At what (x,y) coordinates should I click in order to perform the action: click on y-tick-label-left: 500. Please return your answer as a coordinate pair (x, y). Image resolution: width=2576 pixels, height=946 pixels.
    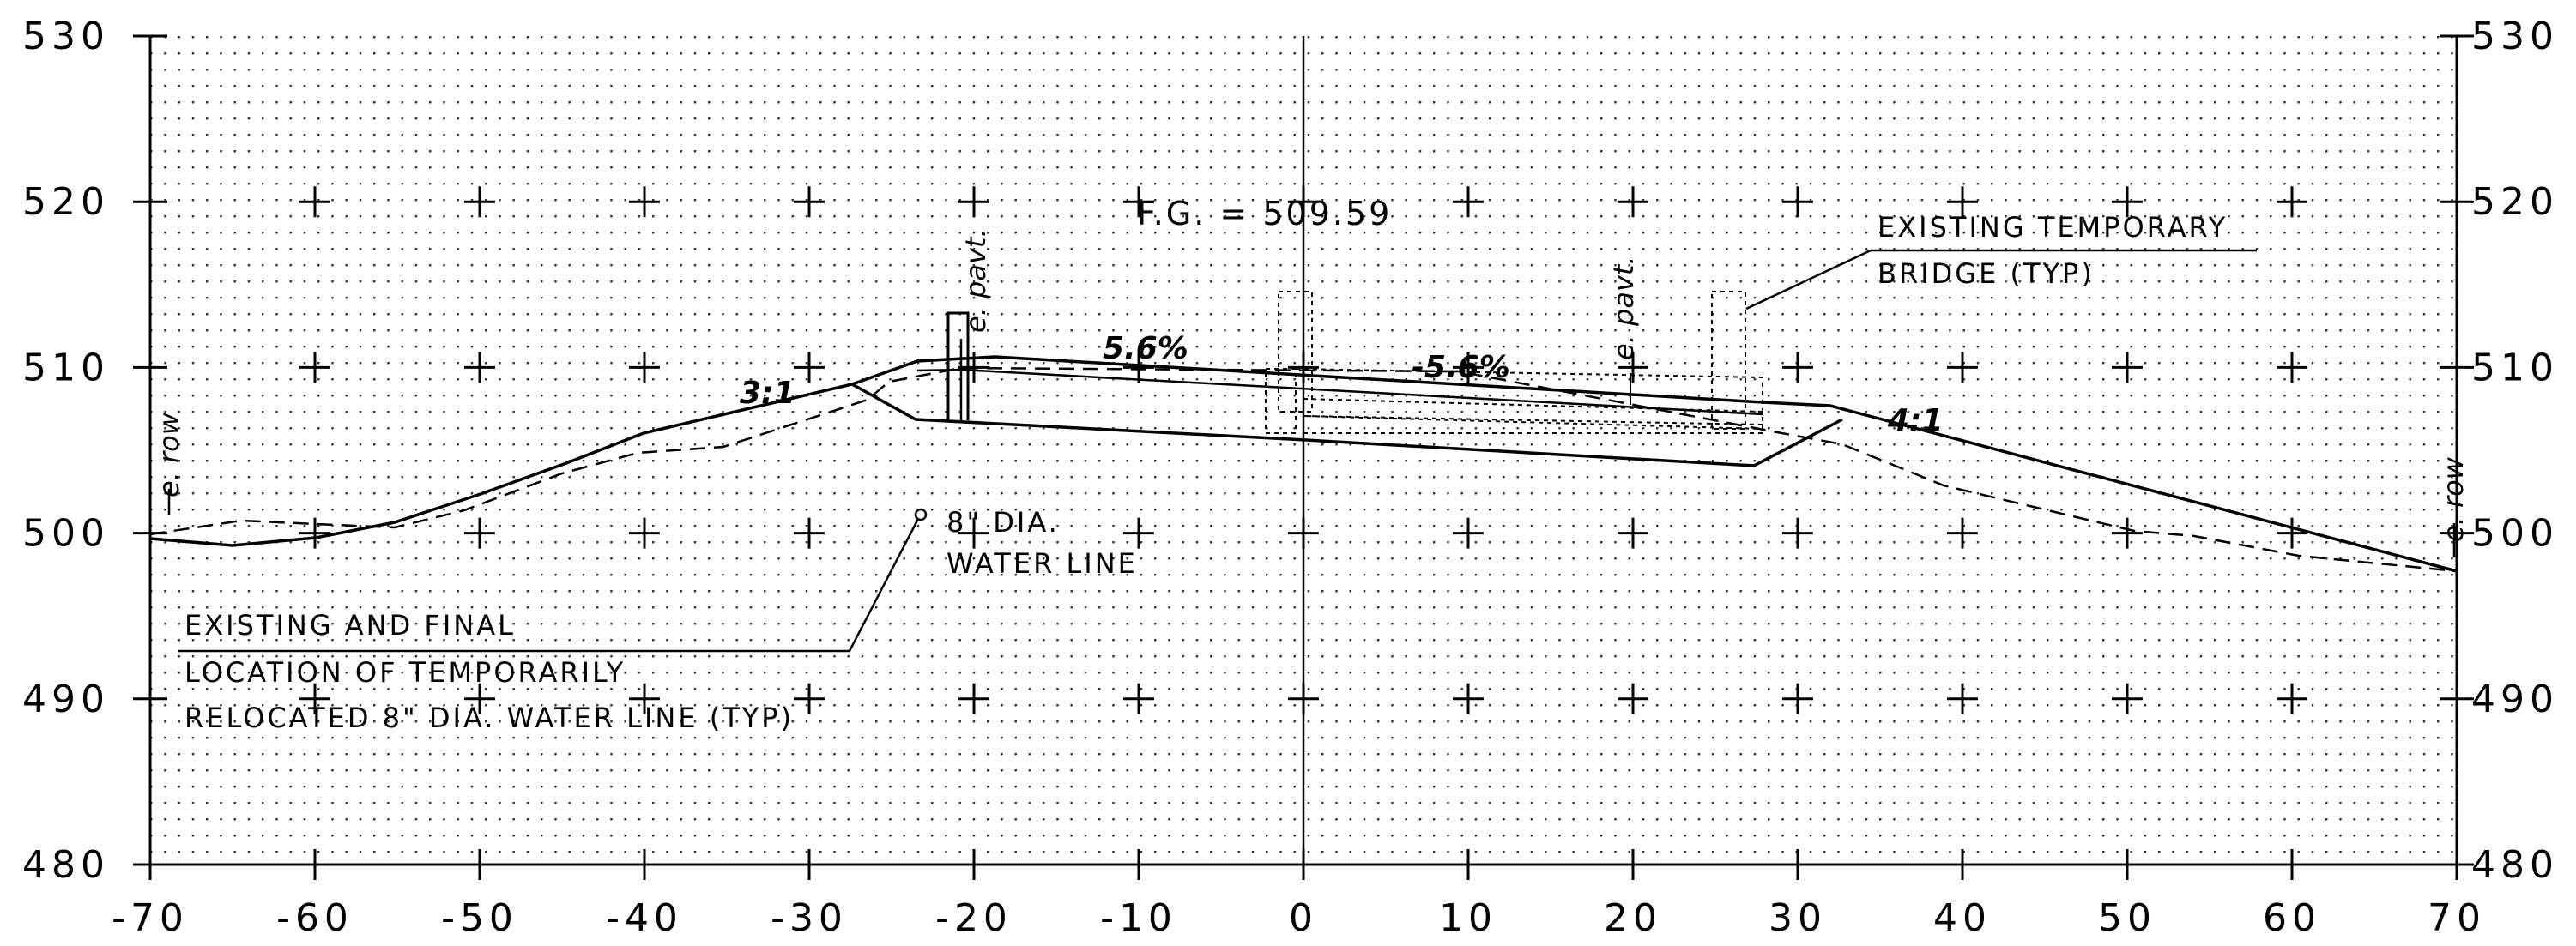
    Looking at the image, I should click on (66, 534).